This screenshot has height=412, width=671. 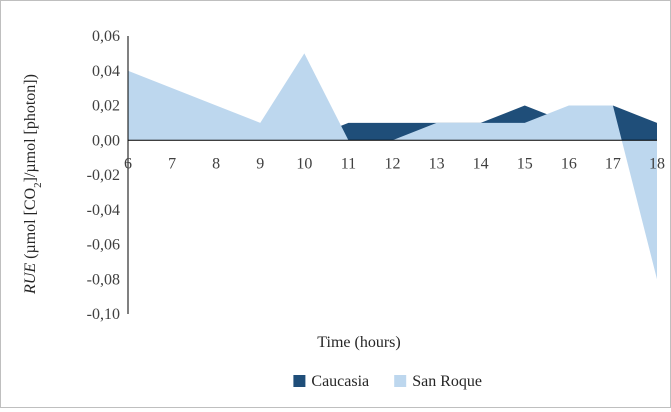 I want to click on x-tick-label-6: 12, so click(x=393, y=163).